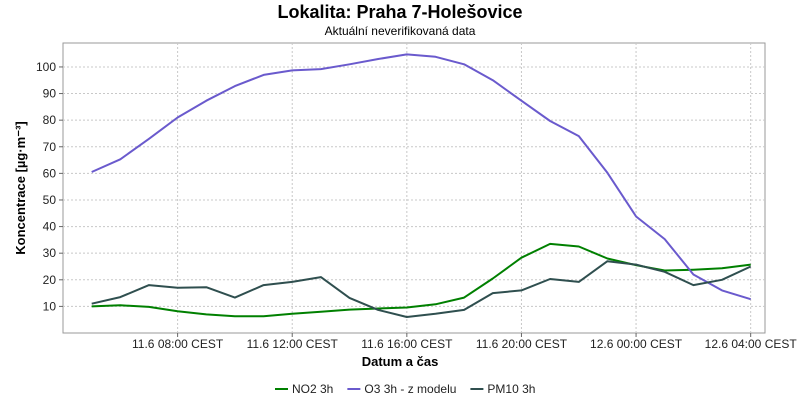  I want to click on x-tick-label: 11.6 12:00 CEST, so click(293, 344).